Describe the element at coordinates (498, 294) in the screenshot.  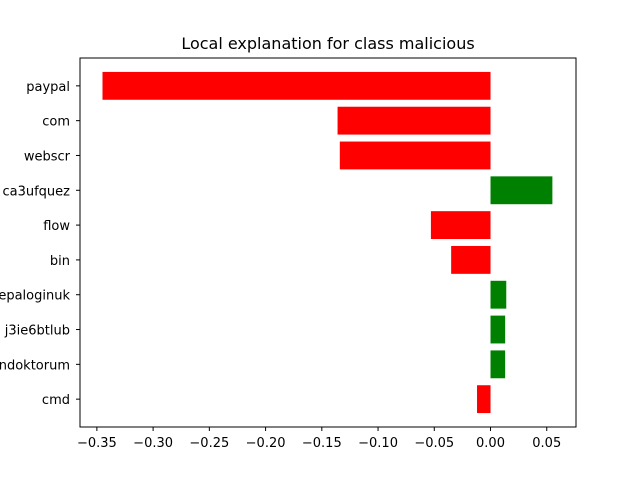
I see `bar-epaloginuk` at that location.